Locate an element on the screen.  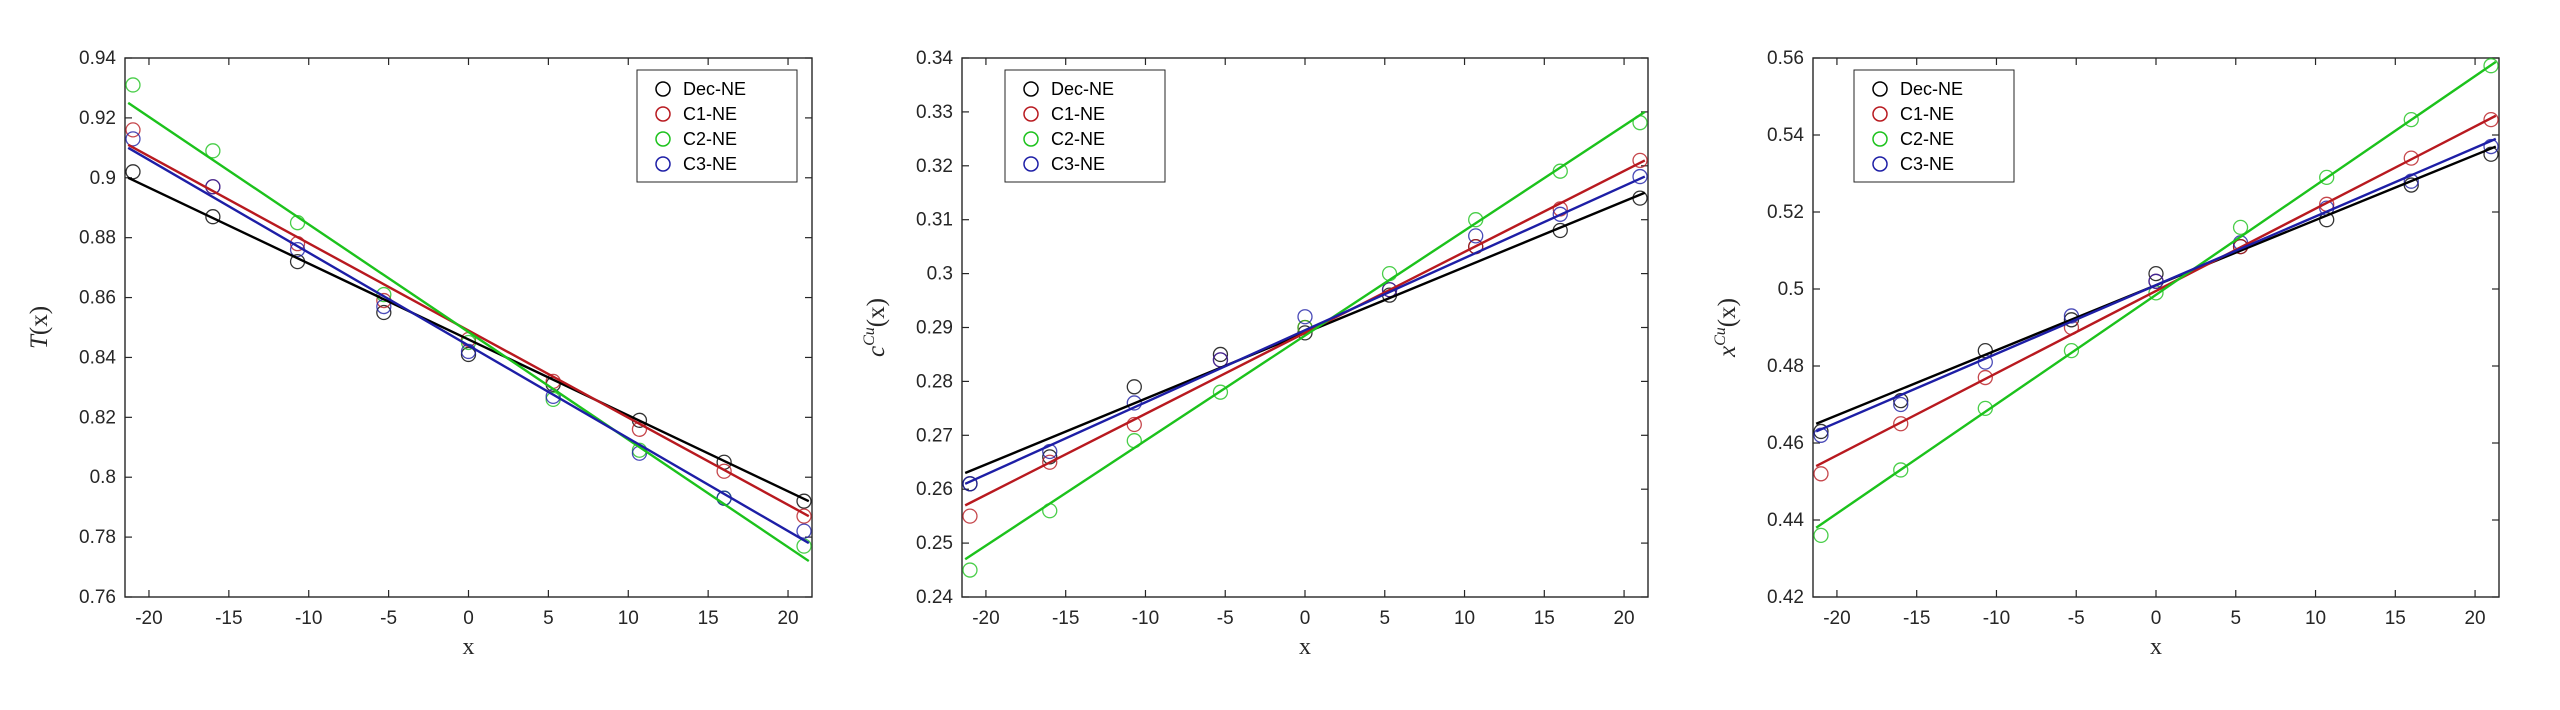
y-tick-label: 0.56 is located at coordinates (1785, 58).